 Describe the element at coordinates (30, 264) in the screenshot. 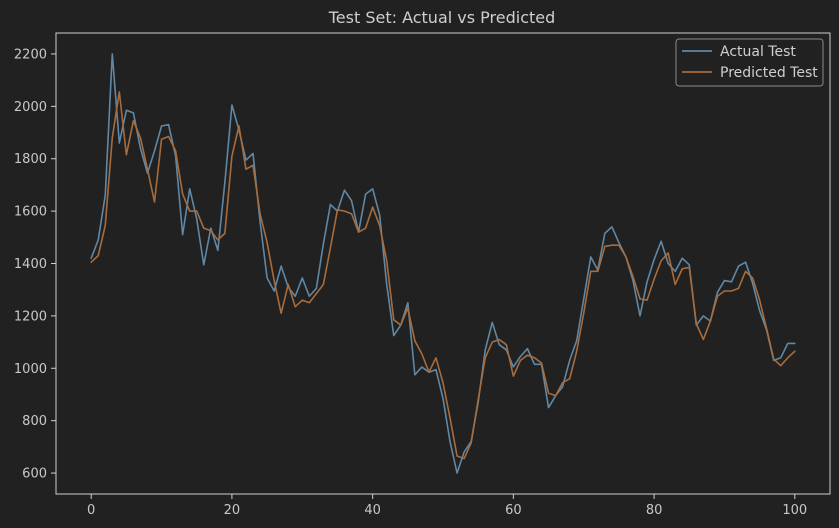

I see `y-tick-label: 1400` at that location.